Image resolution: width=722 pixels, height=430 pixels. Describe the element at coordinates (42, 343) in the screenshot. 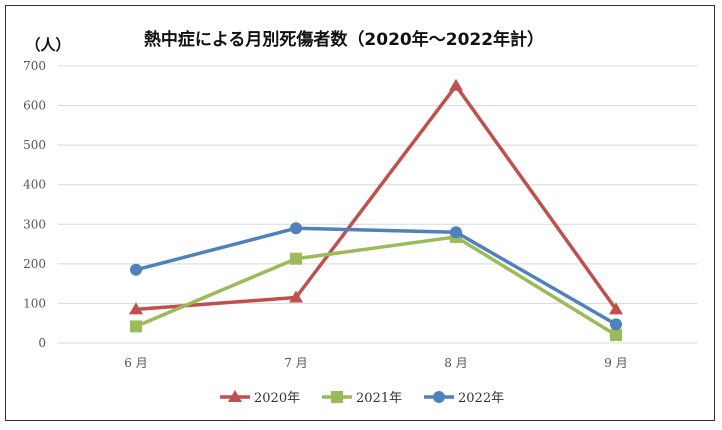

I see `y-tick-label: 0` at that location.